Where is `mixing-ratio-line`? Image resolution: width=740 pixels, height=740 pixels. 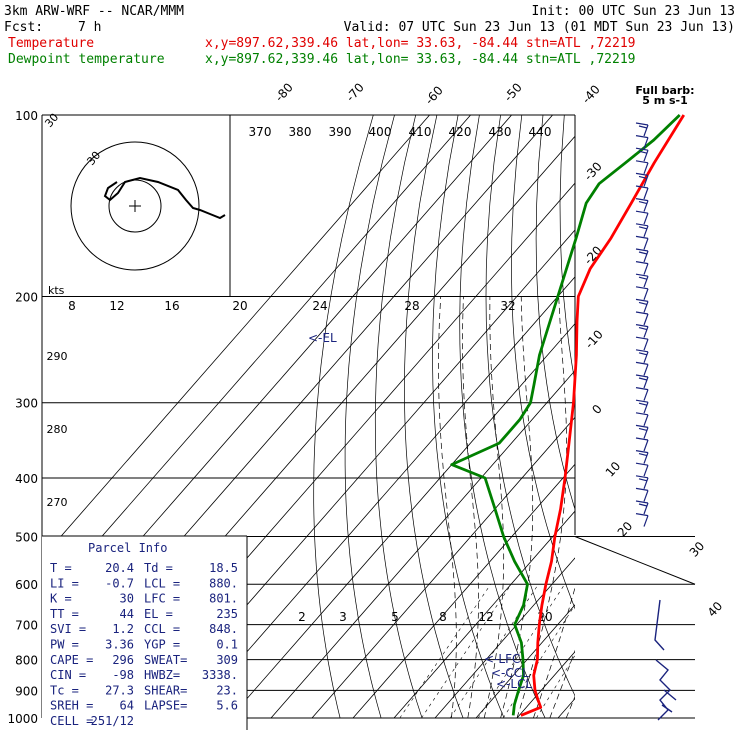 mixing-ratio-line is located at coordinates (445, 651).